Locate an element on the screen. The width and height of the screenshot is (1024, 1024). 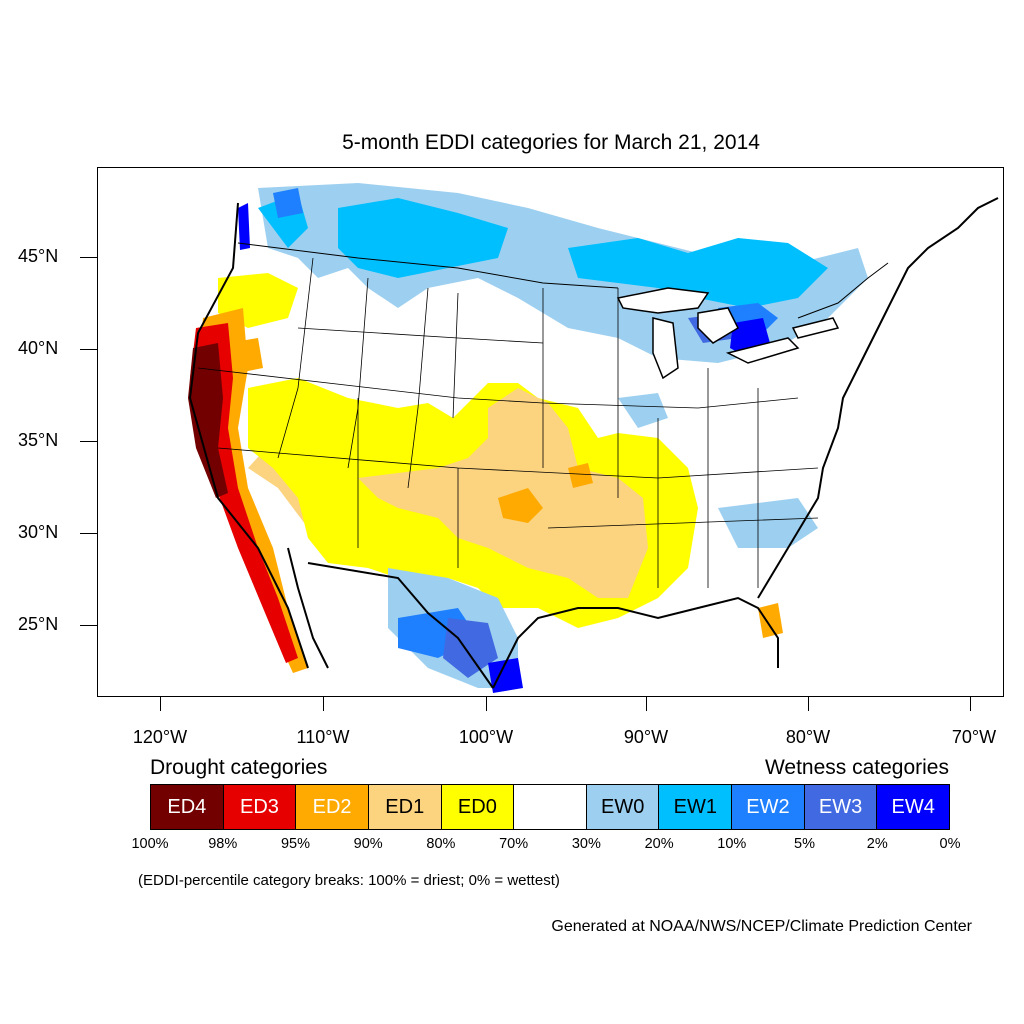
lat-label-35: 35°N is located at coordinates (38, 440).